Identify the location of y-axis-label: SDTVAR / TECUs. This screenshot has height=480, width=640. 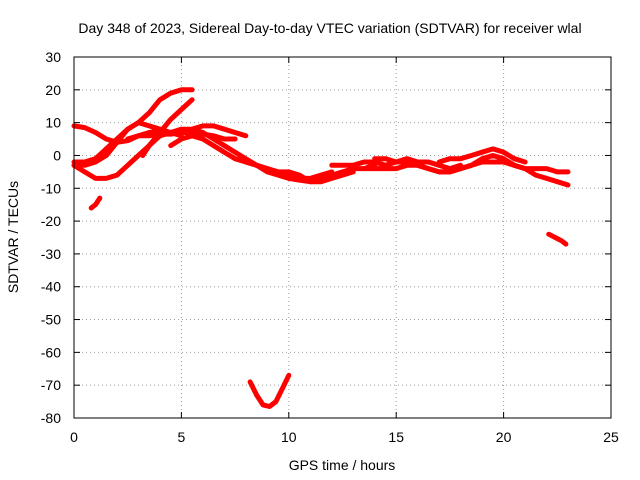
(13, 237).